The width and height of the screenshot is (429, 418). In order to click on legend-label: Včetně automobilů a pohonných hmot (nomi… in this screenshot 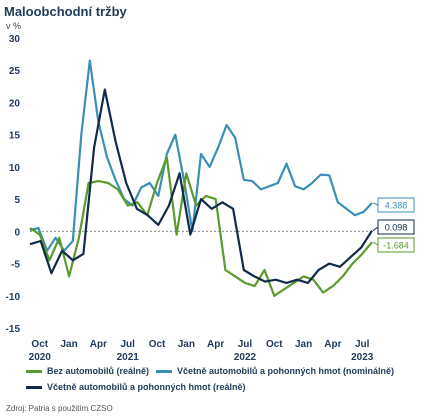, I will do `click(286, 371)`.